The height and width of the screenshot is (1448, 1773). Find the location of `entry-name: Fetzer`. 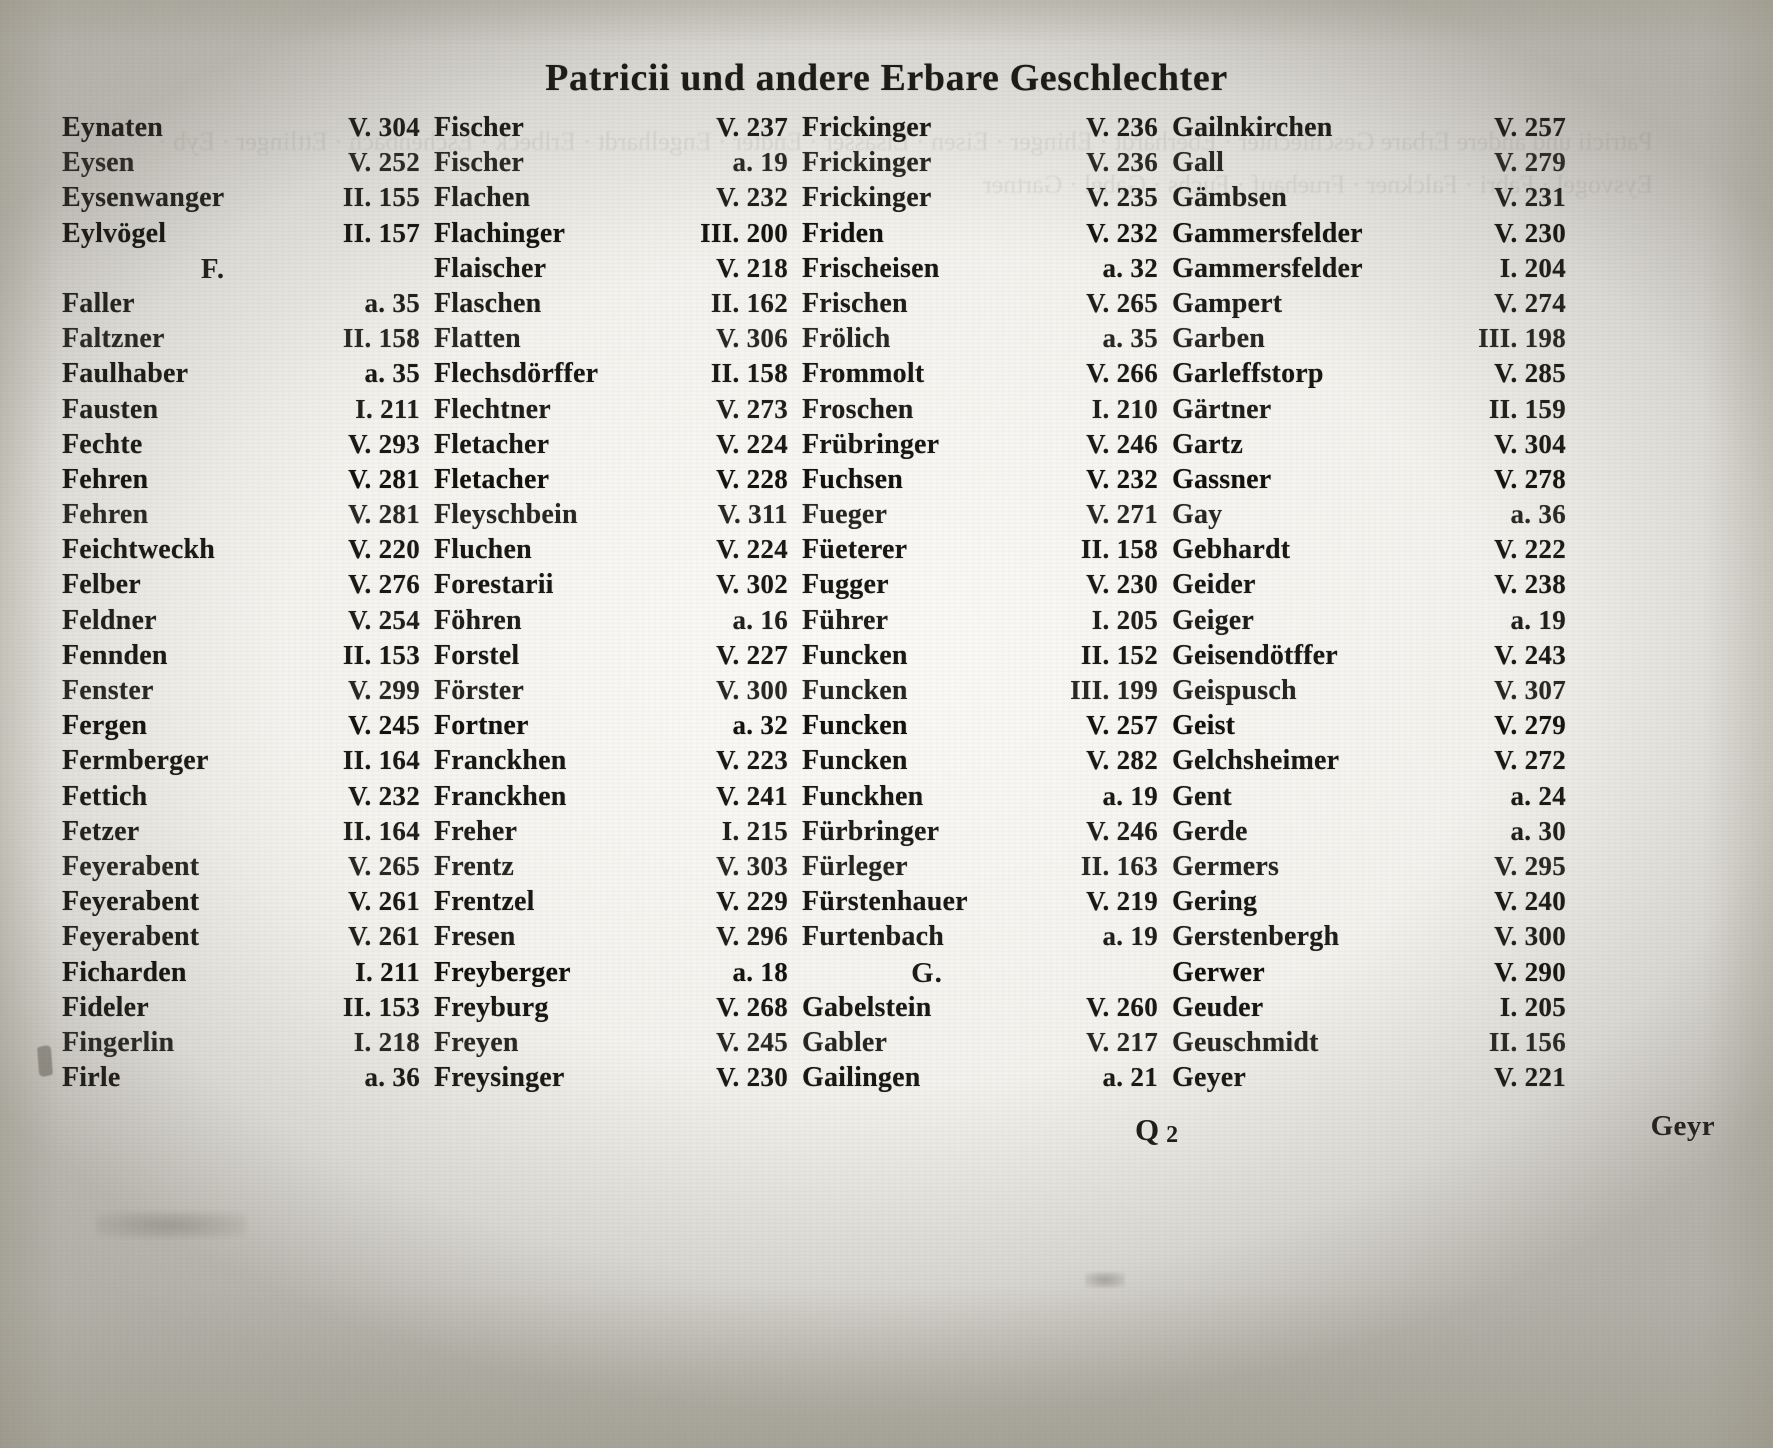

entry-name: Fetzer is located at coordinates (101, 831).